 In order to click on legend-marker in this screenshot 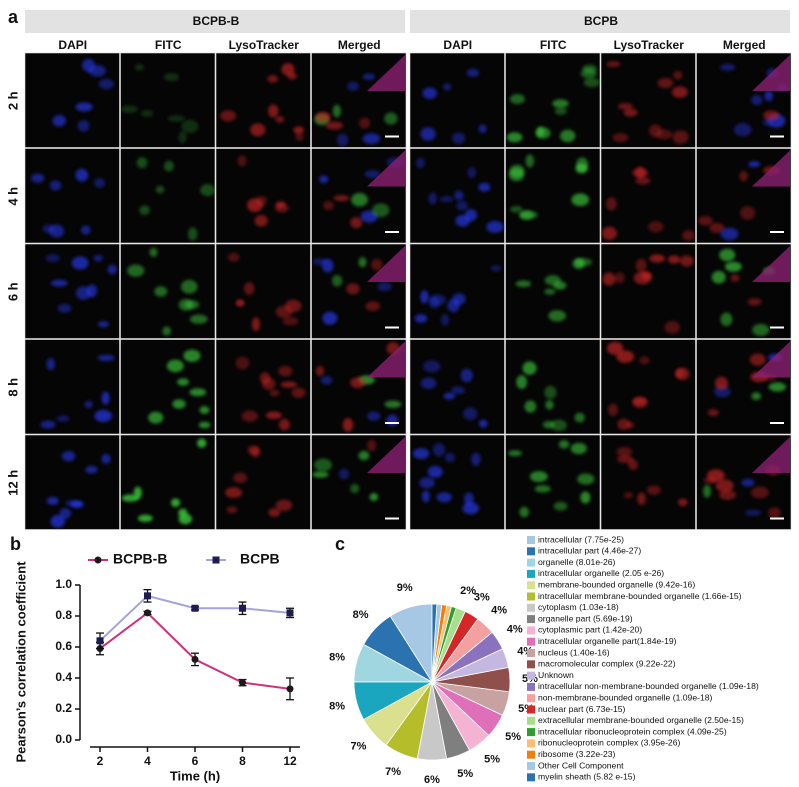, I will do `click(98, 560)`.